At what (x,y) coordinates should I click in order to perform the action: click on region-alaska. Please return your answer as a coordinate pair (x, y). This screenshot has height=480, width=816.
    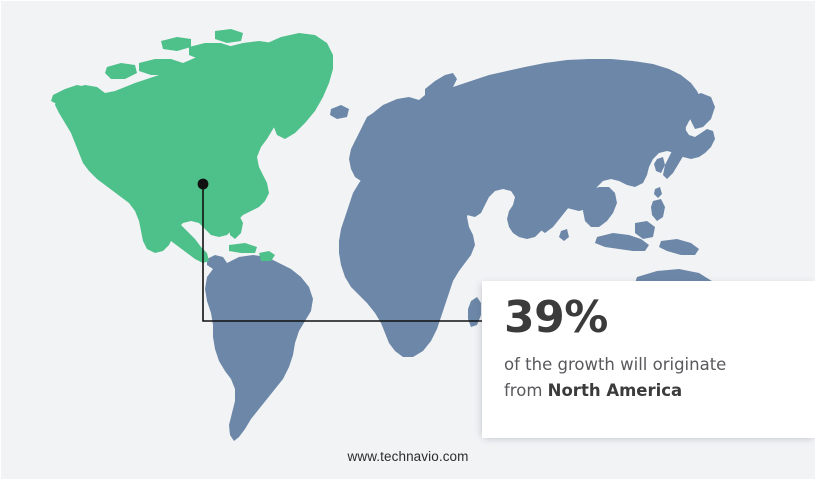
    Looking at the image, I should click on (70, 95).